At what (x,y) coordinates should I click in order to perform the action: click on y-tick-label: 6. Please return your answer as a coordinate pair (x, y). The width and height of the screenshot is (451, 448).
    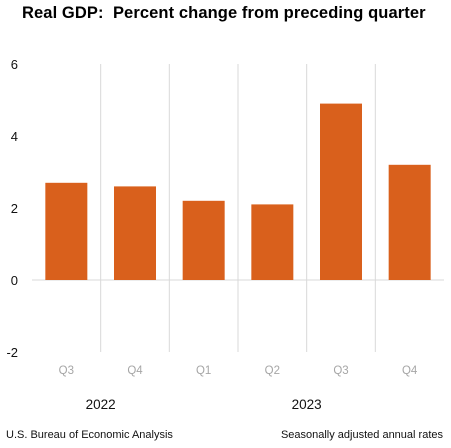
    Looking at the image, I should click on (14, 64).